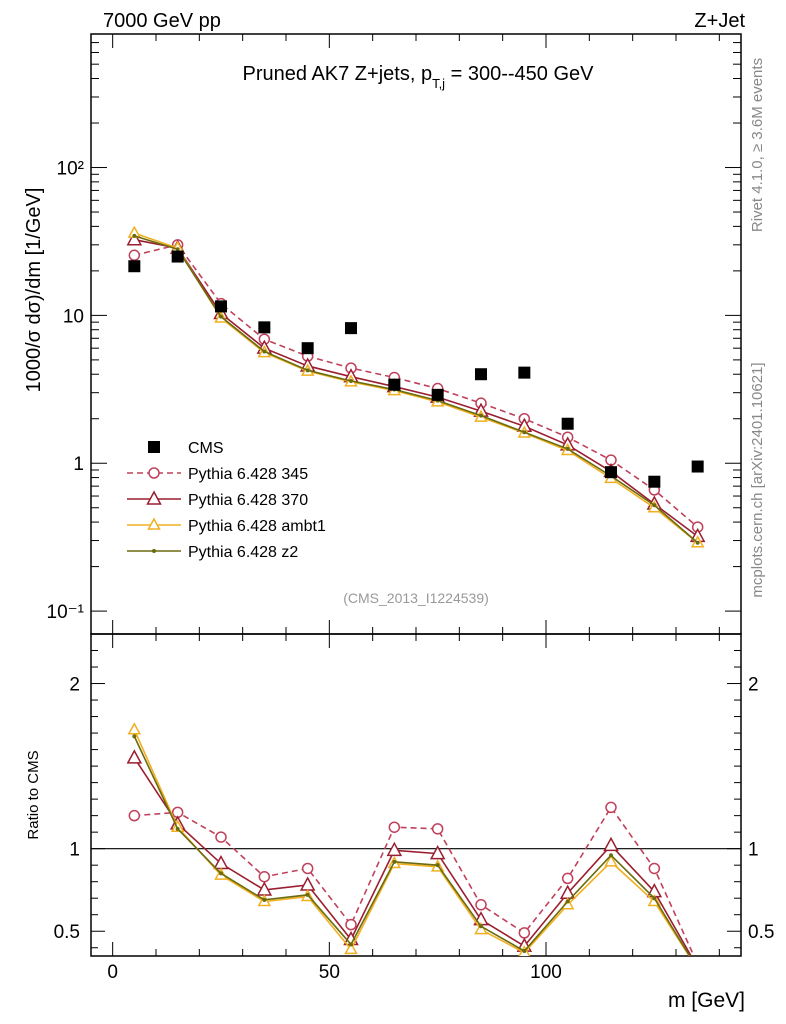 Image resolution: width=786 pixels, height=1024 pixels. Describe the element at coordinates (248, 474) in the screenshot. I see `legend-label-pythia-6-428-345: Pythia 6.428 345` at that location.